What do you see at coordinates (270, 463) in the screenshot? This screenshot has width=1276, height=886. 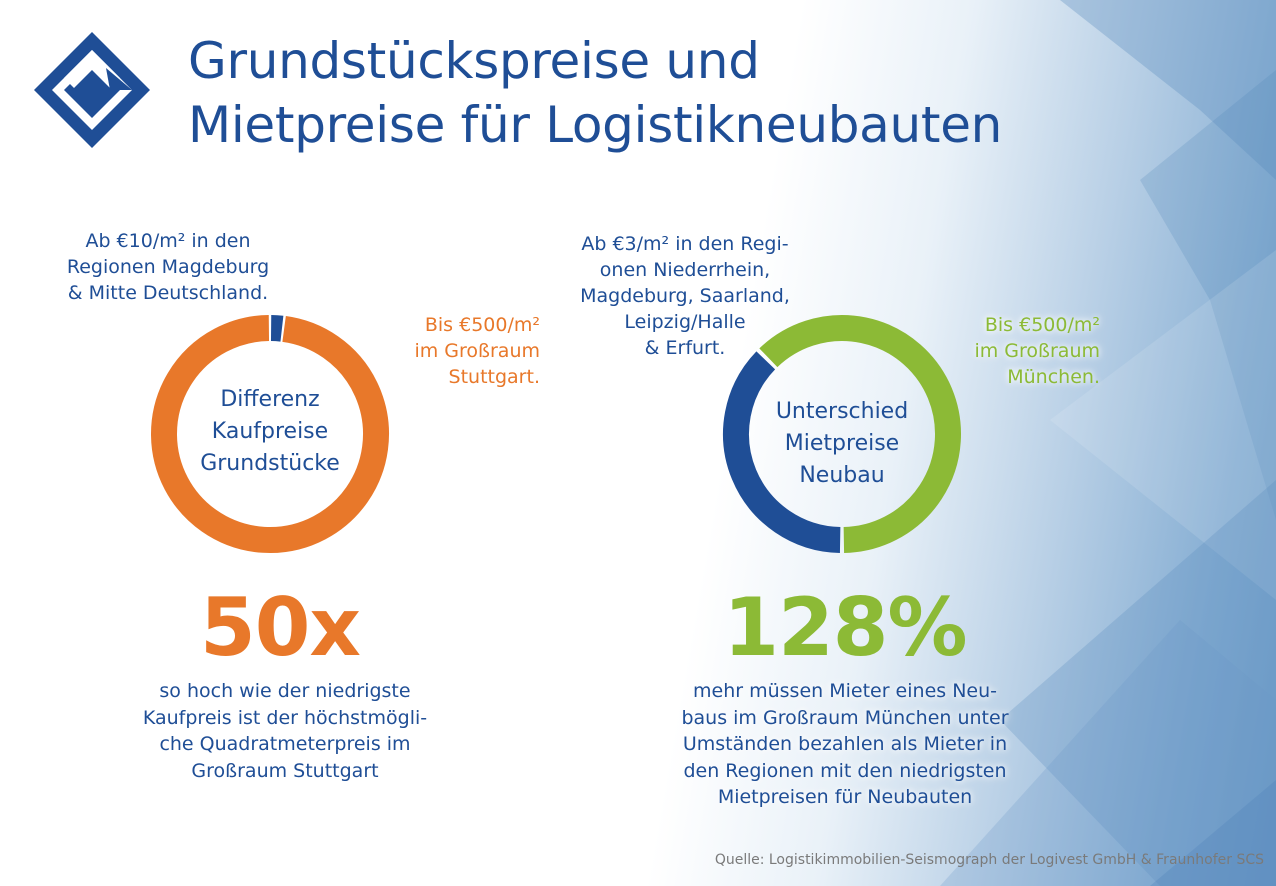 I see `center-label-line: Grundstücke` at bounding box center [270, 463].